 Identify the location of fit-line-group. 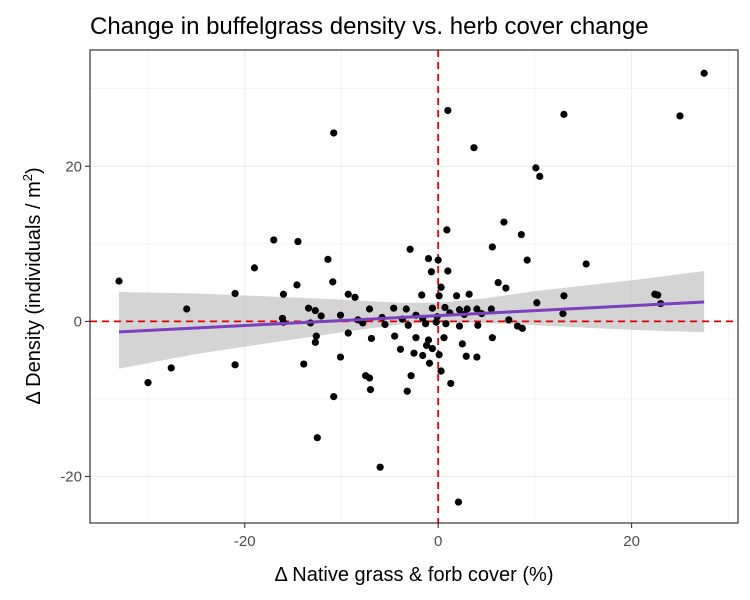
(411, 317).